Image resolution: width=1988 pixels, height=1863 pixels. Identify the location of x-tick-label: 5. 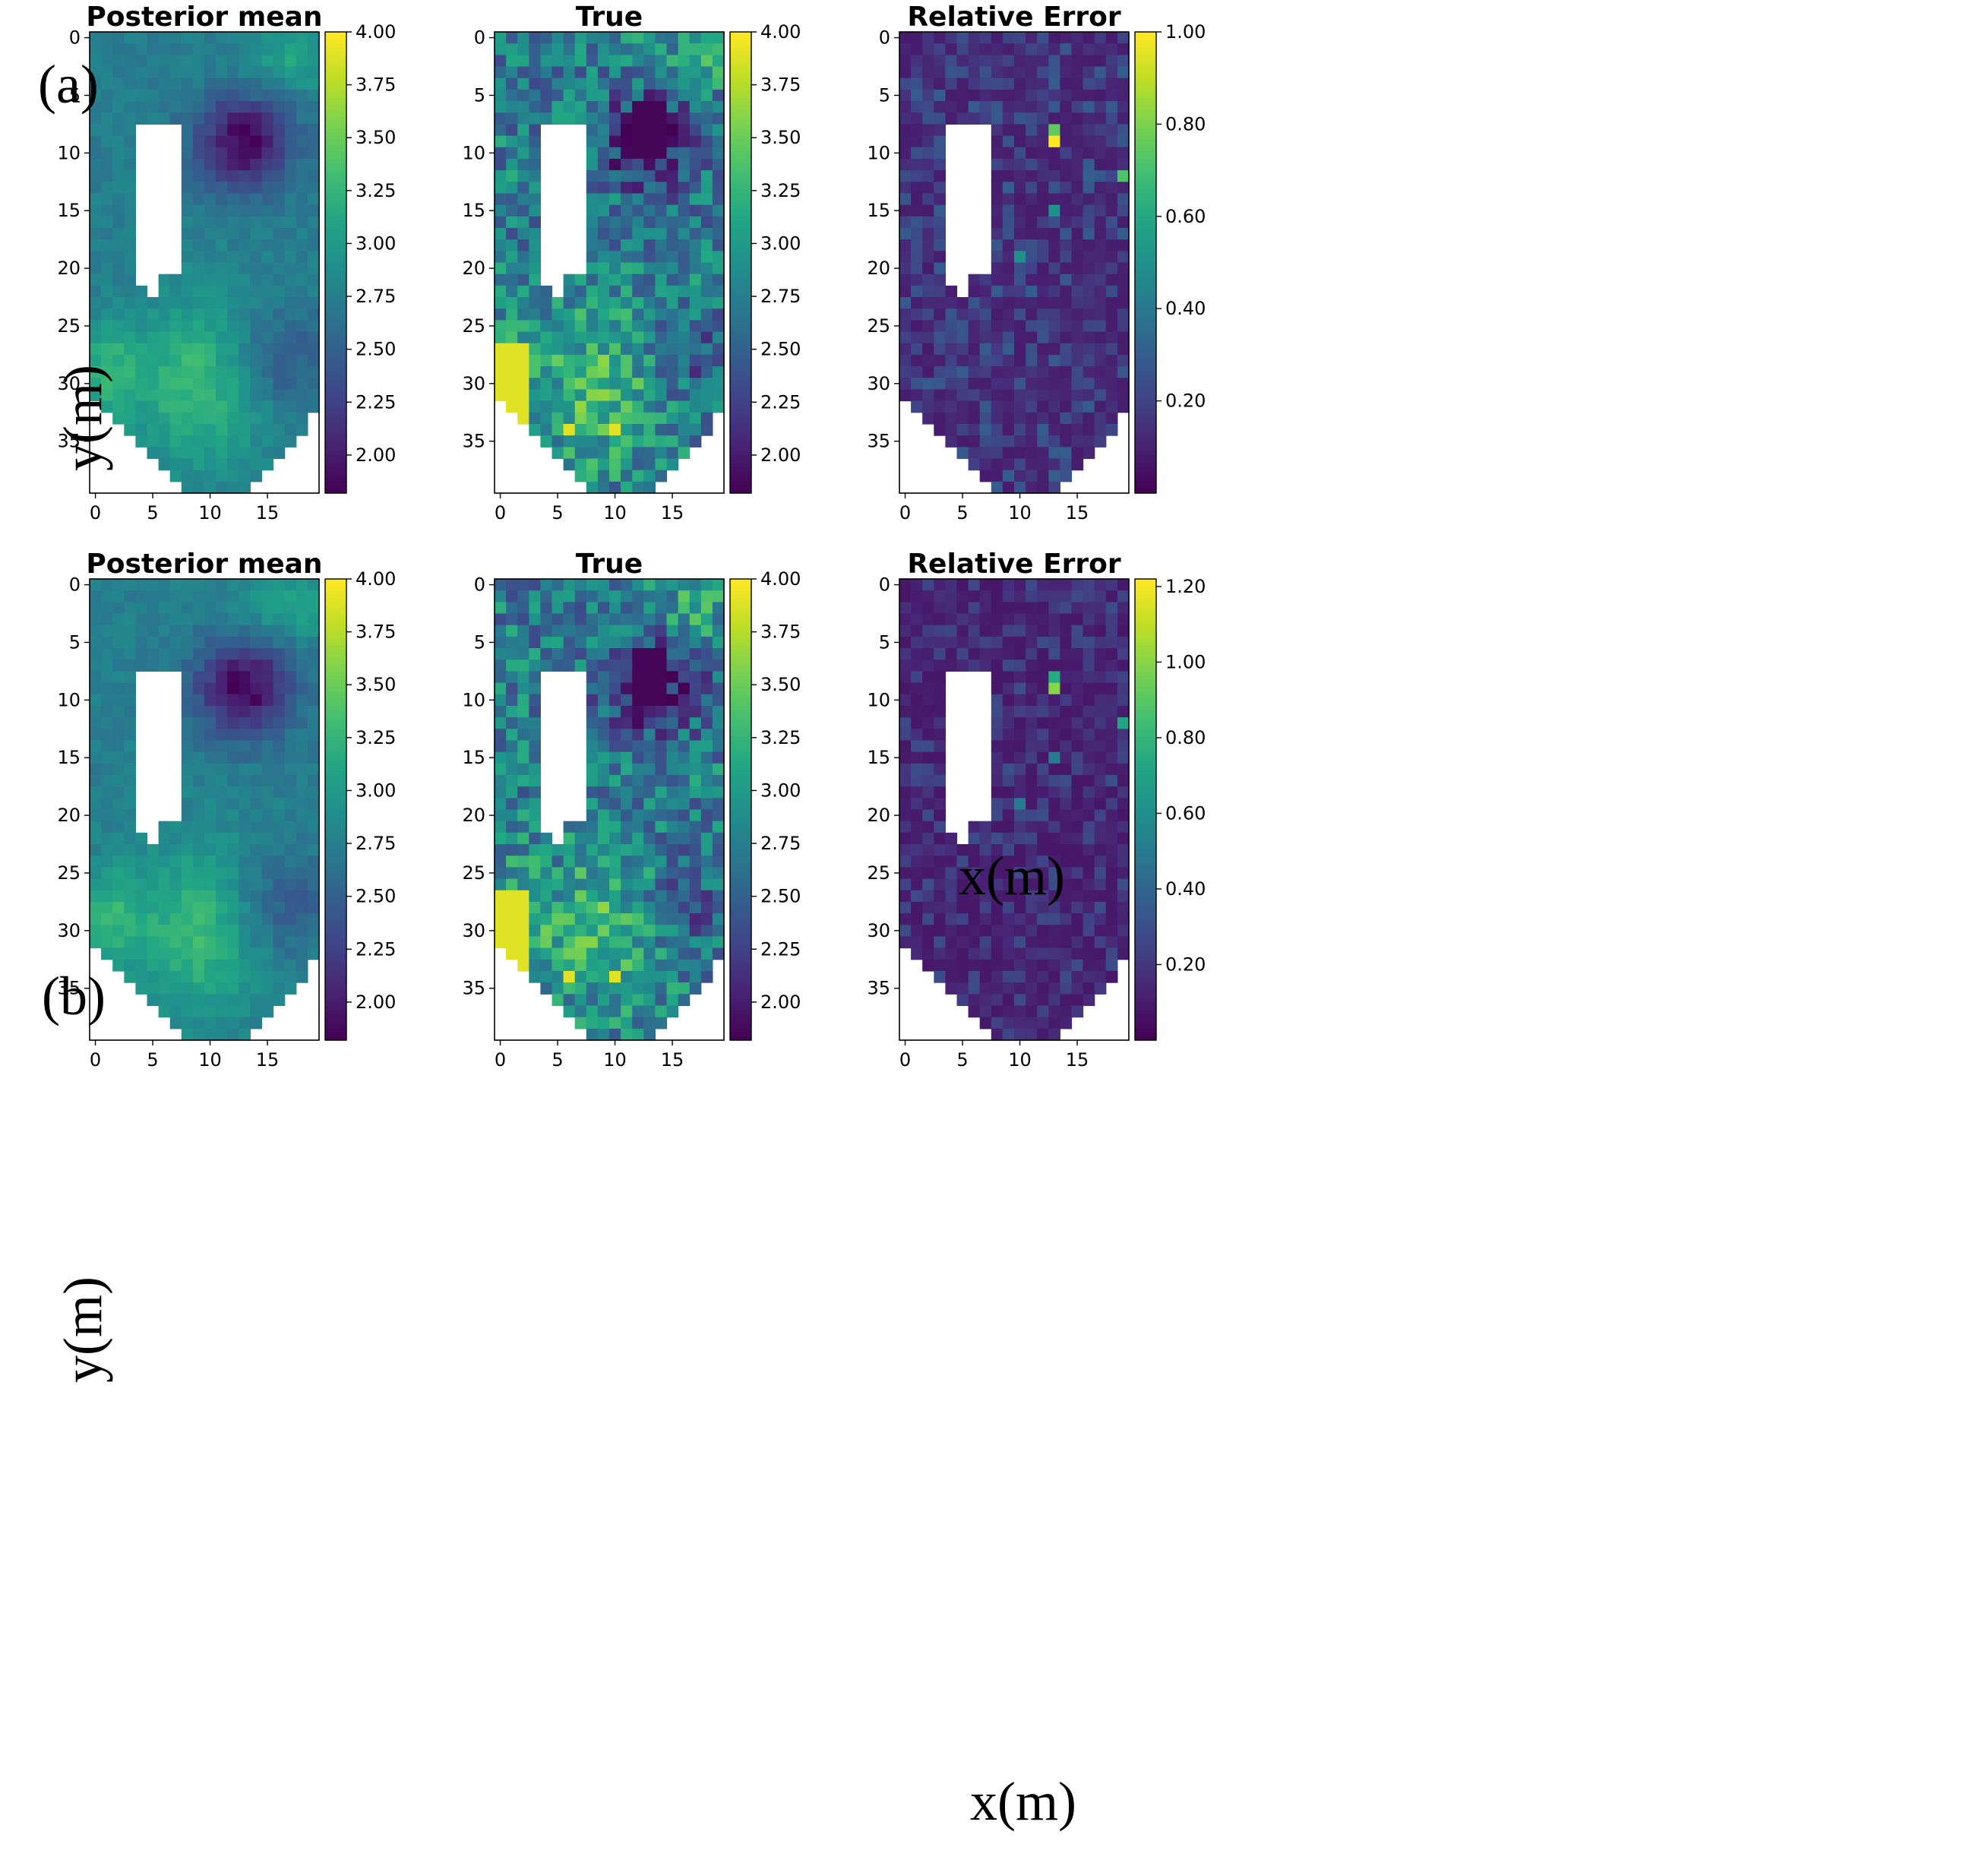
(962, 1060).